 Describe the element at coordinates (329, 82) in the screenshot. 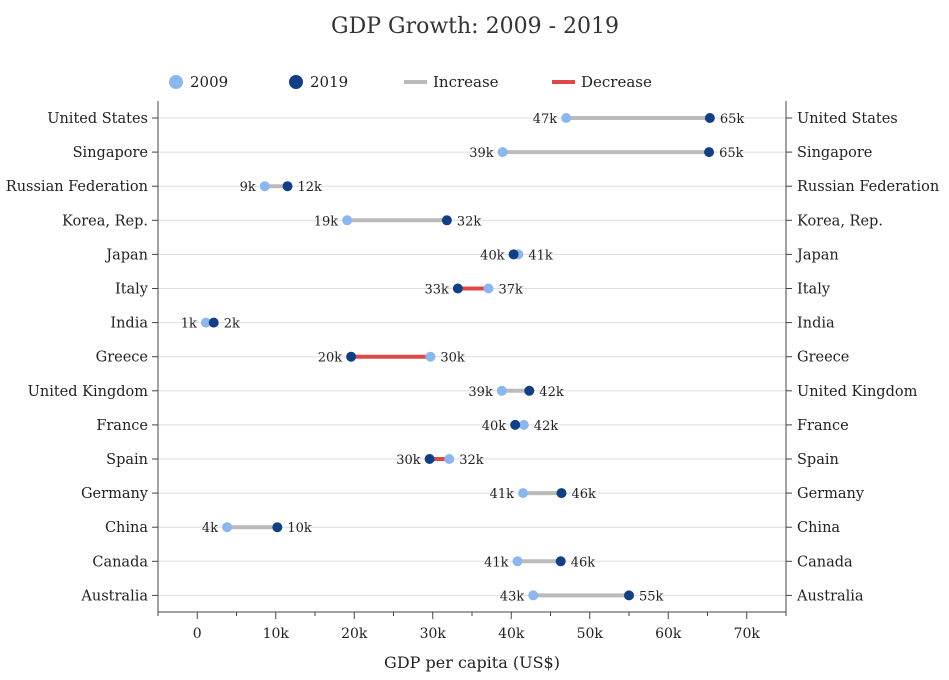

I see `legend-label-2019: 2019` at that location.